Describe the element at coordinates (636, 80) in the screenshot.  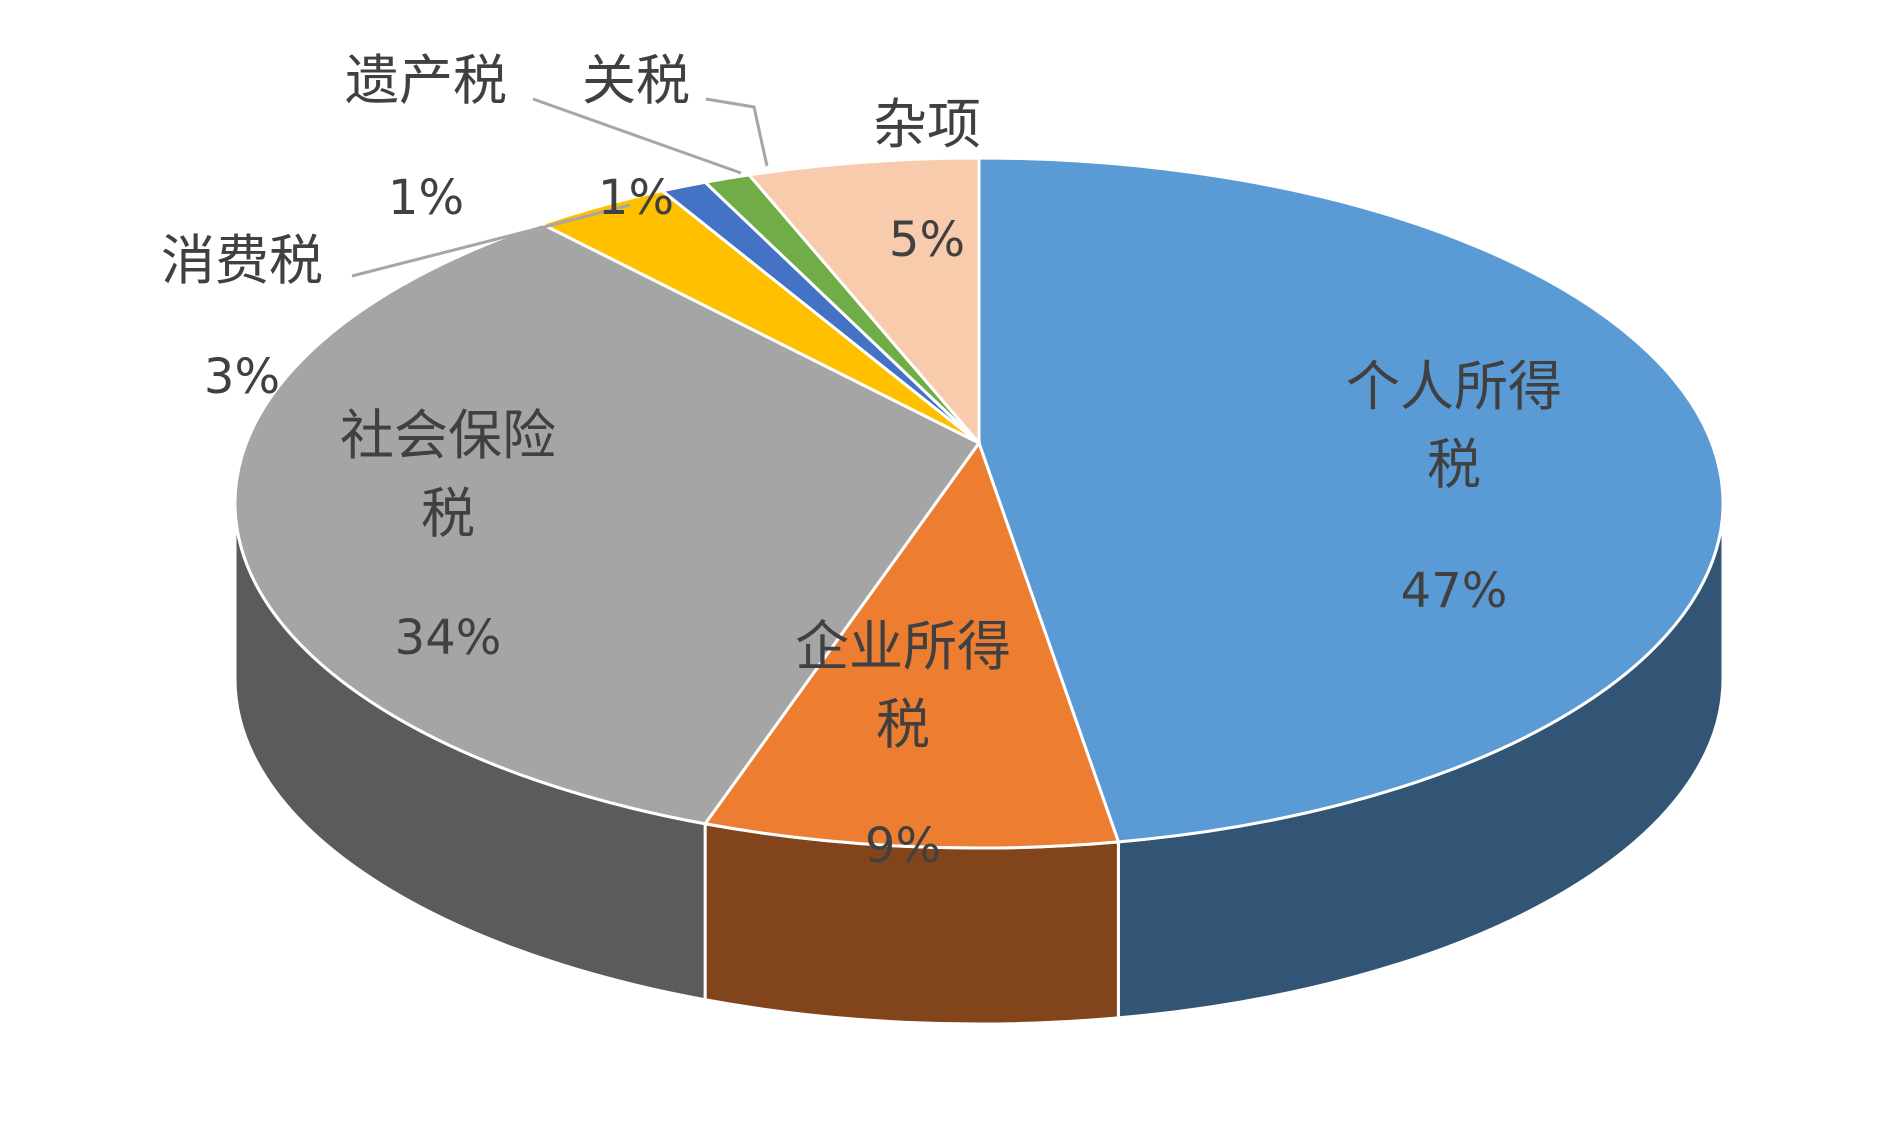
I see `slice-label: 关税` at that location.